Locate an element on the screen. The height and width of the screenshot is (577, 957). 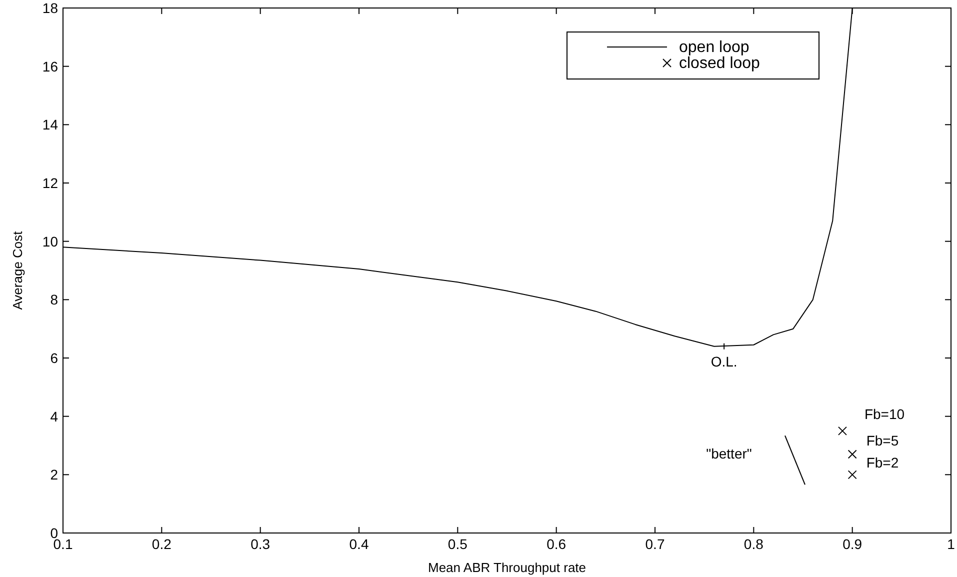
x-tick-label: 1 is located at coordinates (951, 544).